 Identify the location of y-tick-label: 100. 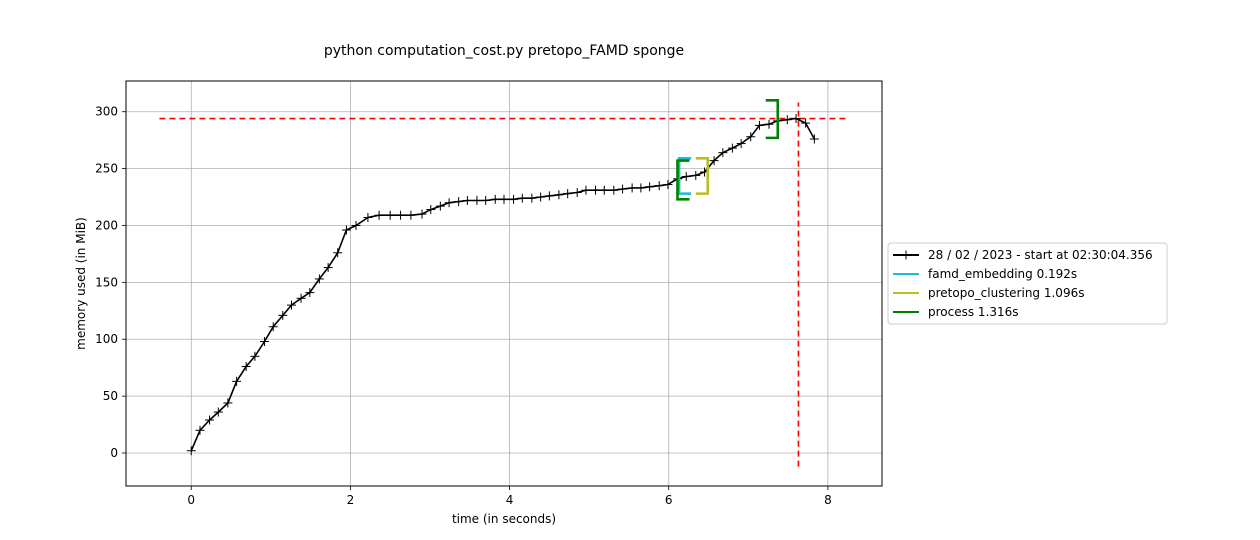
(106, 339).